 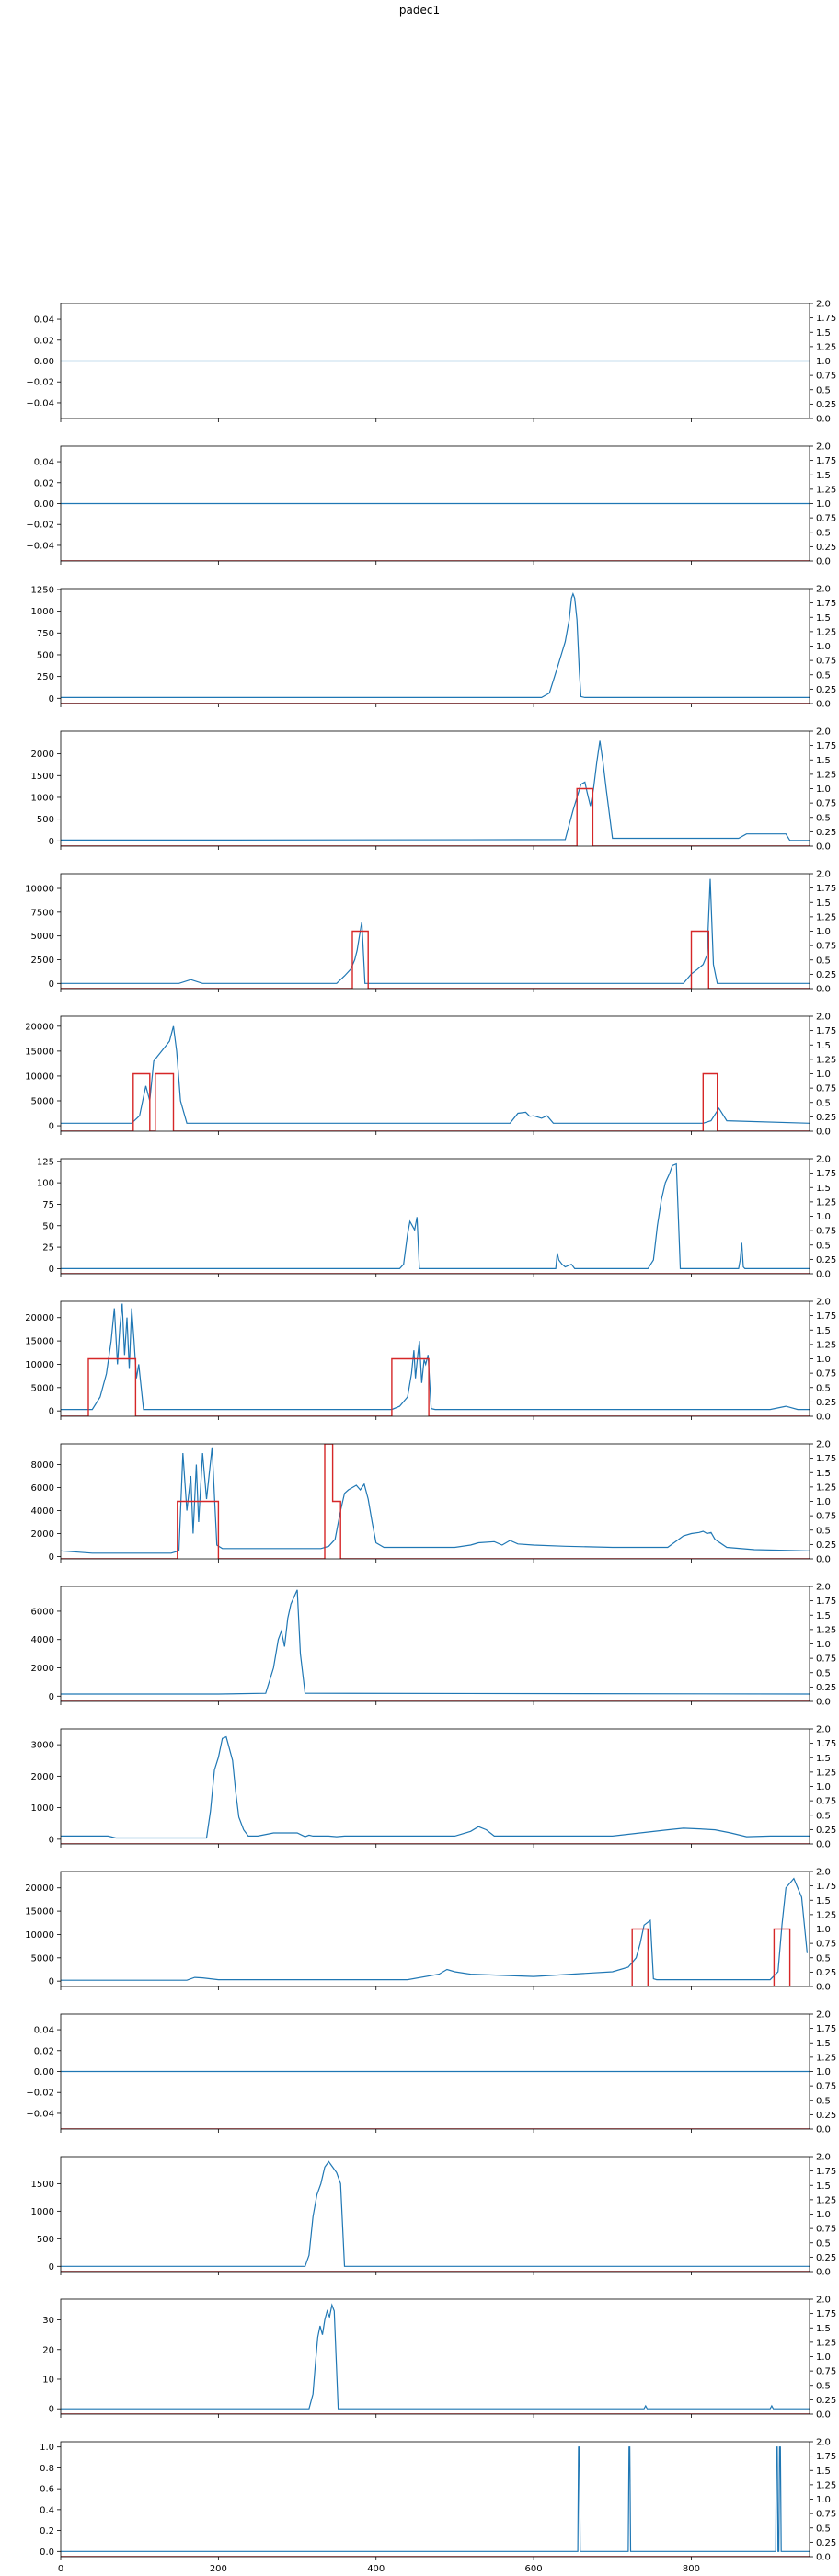 I want to click on y-tick-label: 1000, so click(x=42, y=1808).